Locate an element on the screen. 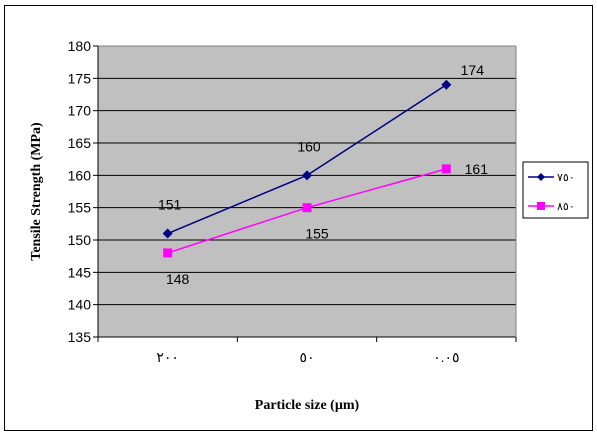  x-tick-label: ٠.٠٥ is located at coordinates (446, 357).